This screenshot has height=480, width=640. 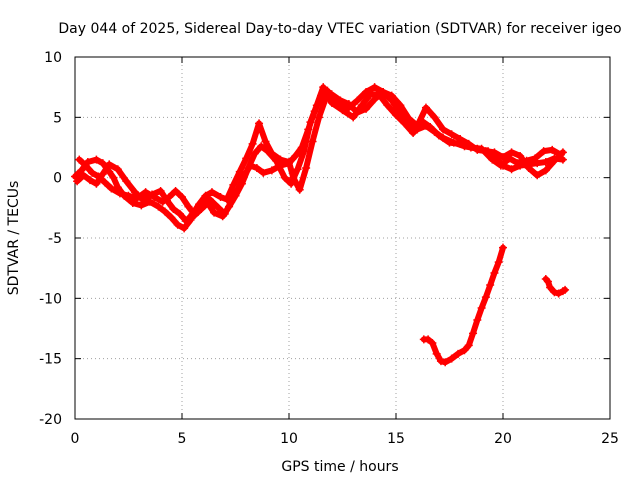 I want to click on x-tick-label: 15, so click(x=396, y=439).